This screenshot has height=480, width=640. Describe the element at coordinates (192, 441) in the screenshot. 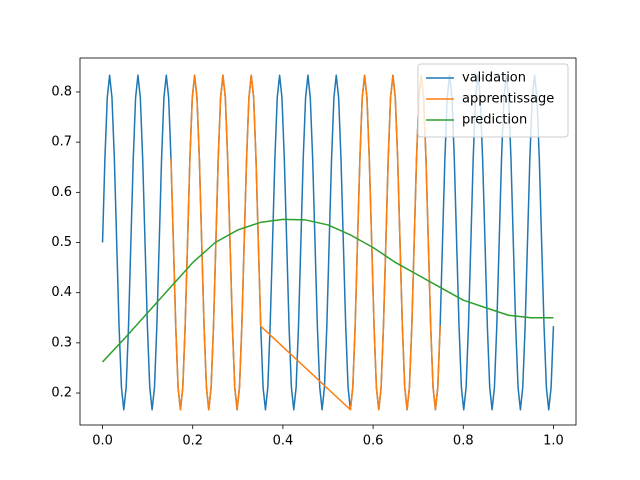

I see `x-tick-label: 0.2` at that location.